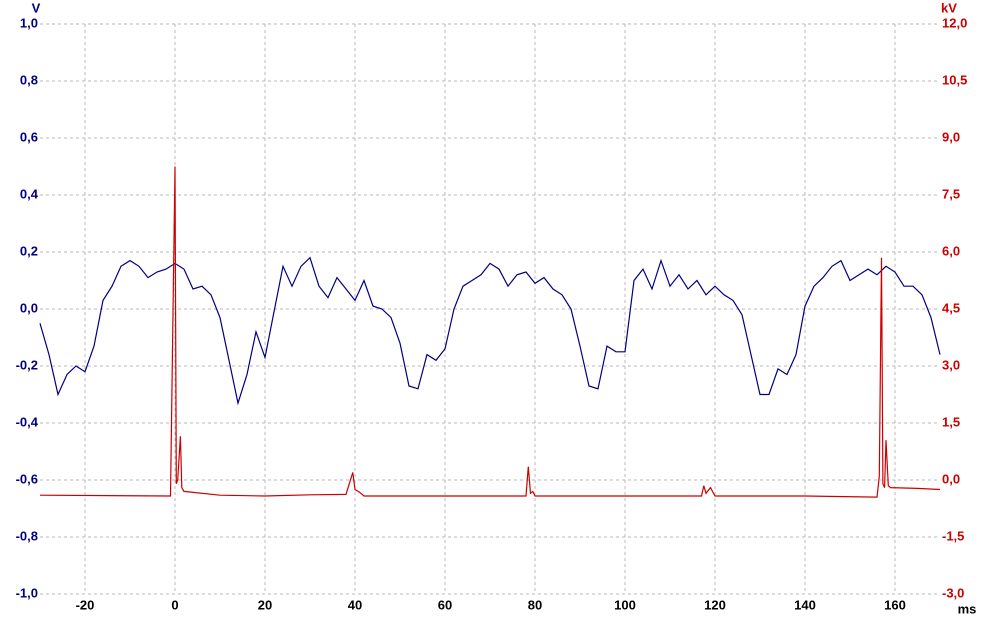 This screenshot has height=627, width=991. I want to click on y2-axis-title: kV, so click(949, 7).